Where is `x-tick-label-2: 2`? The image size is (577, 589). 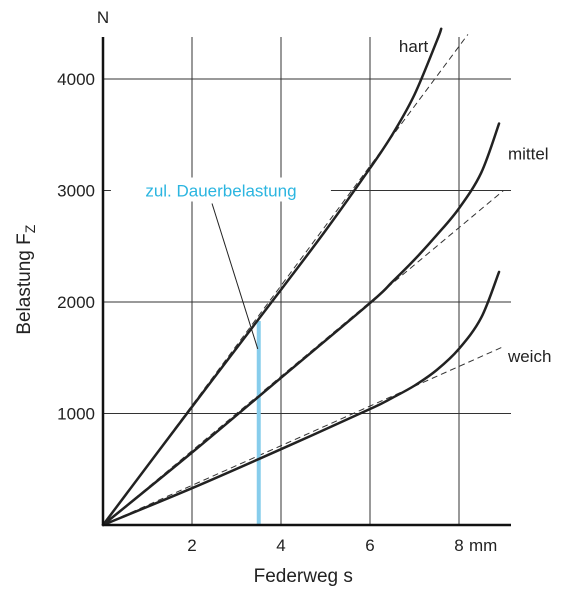 x-tick-label-2: 2 is located at coordinates (191, 545).